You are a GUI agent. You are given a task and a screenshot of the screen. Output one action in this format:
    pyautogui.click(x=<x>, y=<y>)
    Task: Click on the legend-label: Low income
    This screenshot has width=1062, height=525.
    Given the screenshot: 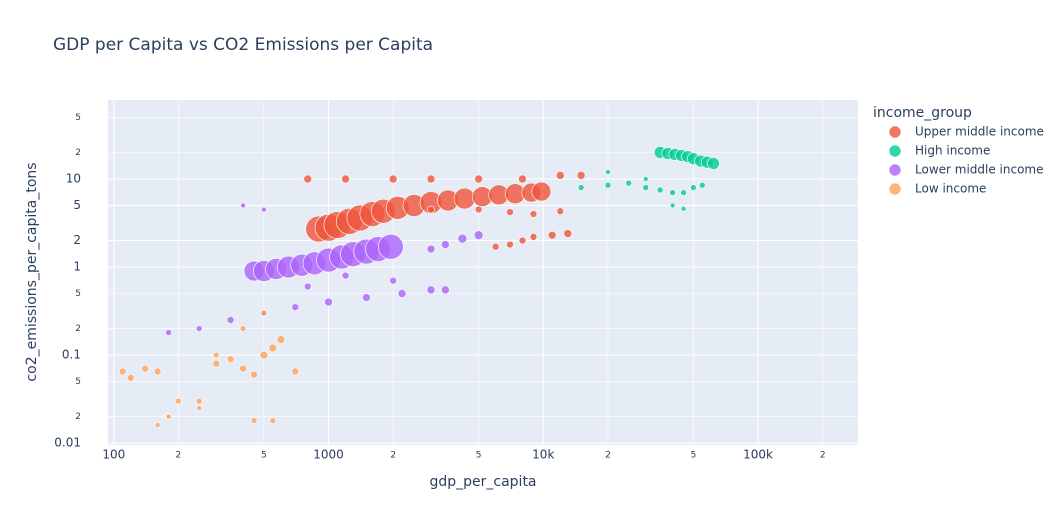 What is the action you would take?
    pyautogui.click(x=950, y=189)
    